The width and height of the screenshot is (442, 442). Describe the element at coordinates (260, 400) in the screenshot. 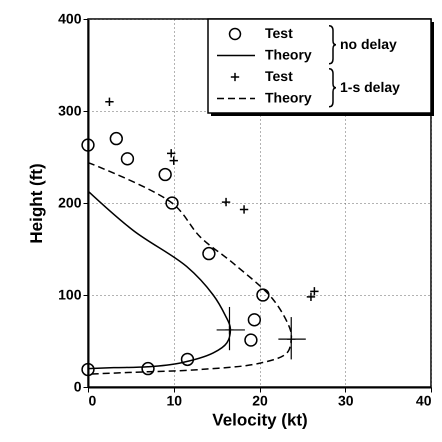

I see `x-tick-label: 20` at that location.